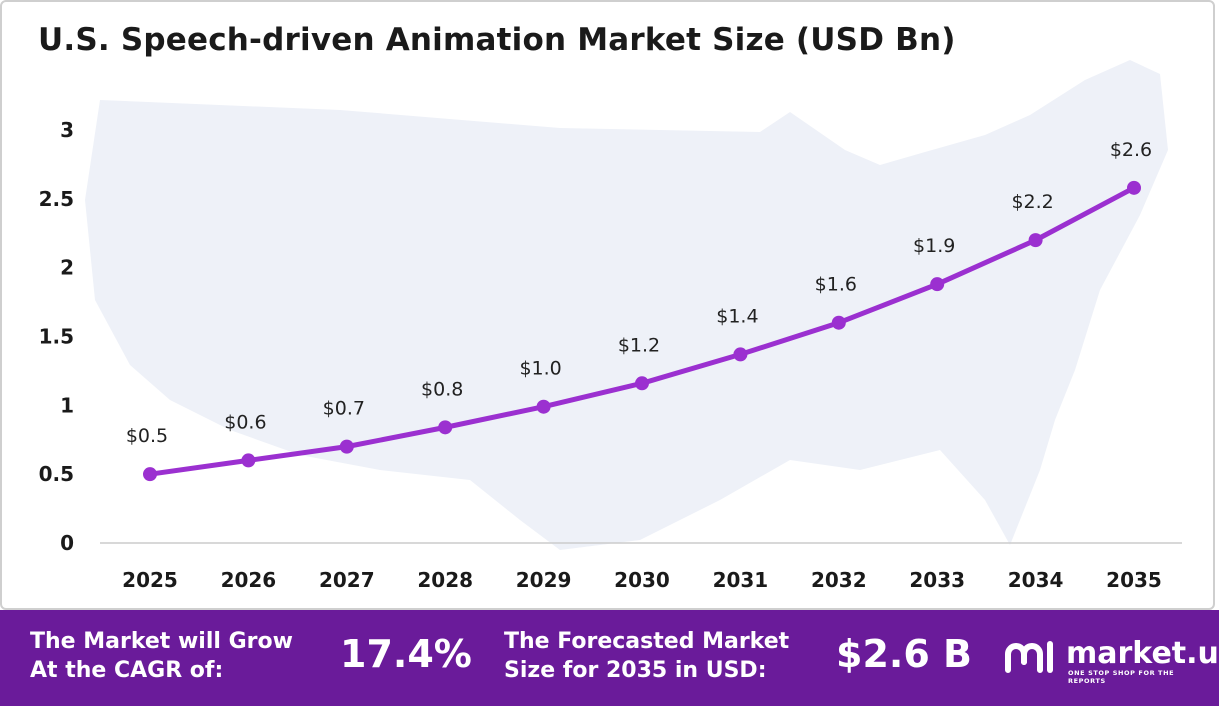 This screenshot has height=706, width=1219. I want to click on data-label: $1.4, so click(737, 316).